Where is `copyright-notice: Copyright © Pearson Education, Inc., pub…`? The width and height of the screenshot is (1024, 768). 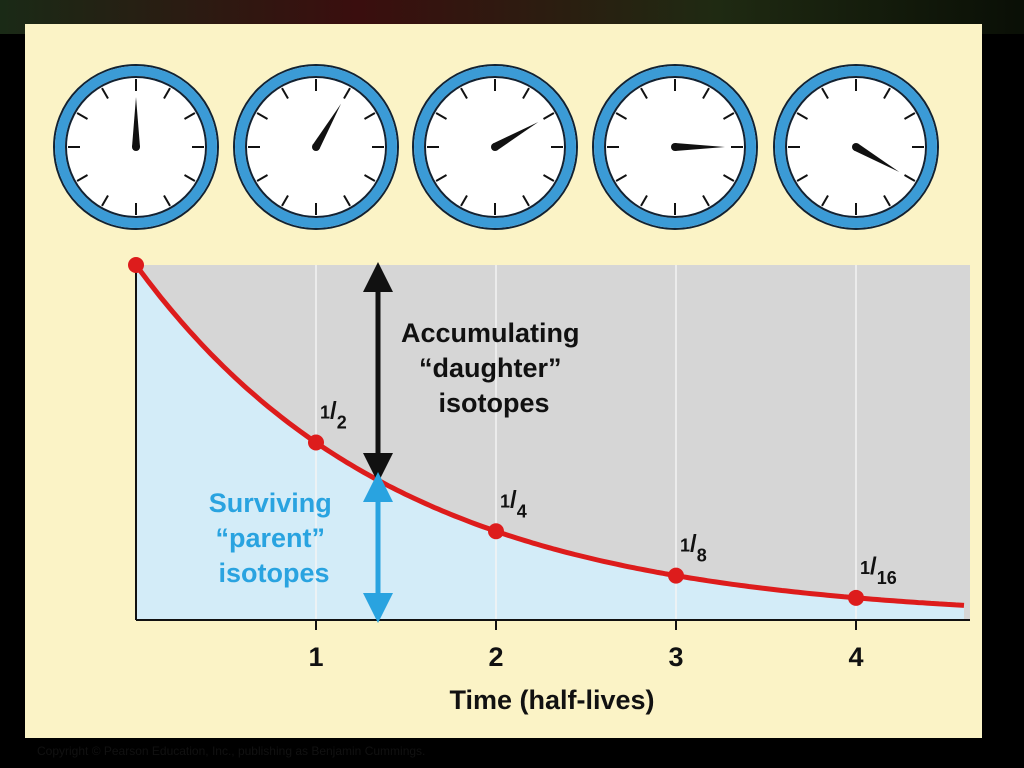 copyright-notice: Copyright © Pearson Education, Inc., pub… is located at coordinates (231, 751).